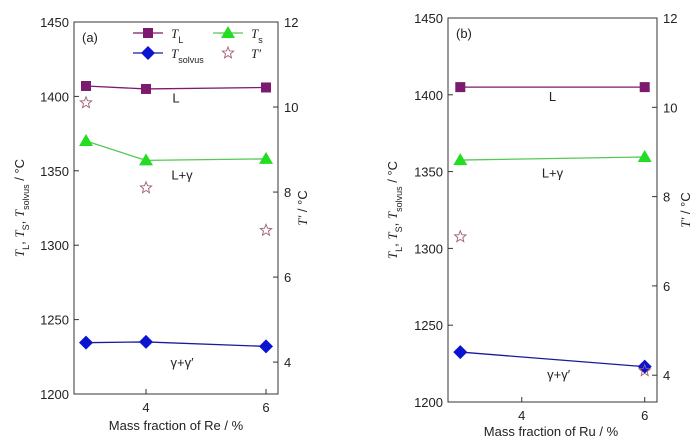 This screenshot has width=700, height=443. What do you see at coordinates (176, 425) in the screenshot?
I see `x-axis-label: Mass fraction of Re / %` at bounding box center [176, 425].